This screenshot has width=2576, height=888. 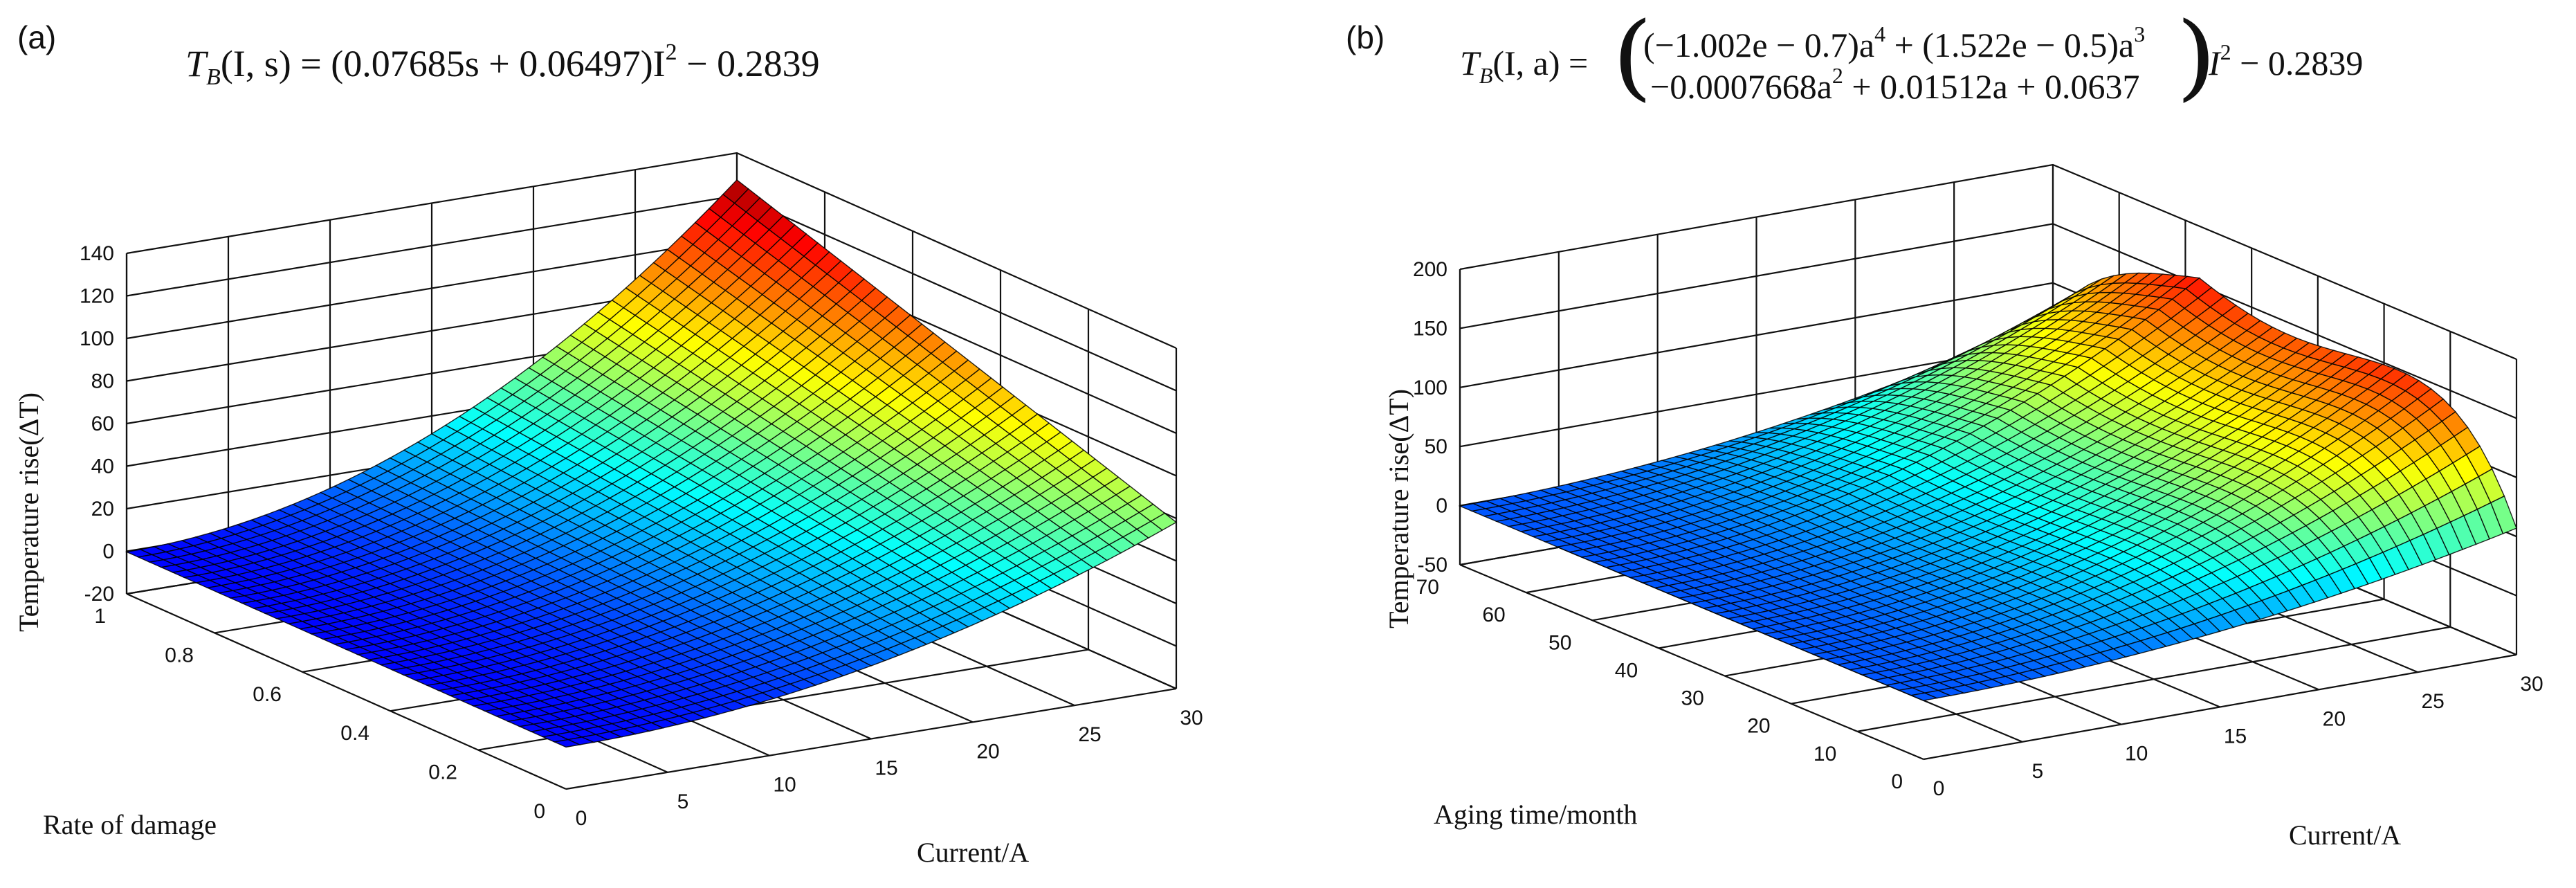 What do you see at coordinates (479, 63) in the screenshot?
I see `formula-a-rhs: = (0.07685s + 0.06497)I` at bounding box center [479, 63].